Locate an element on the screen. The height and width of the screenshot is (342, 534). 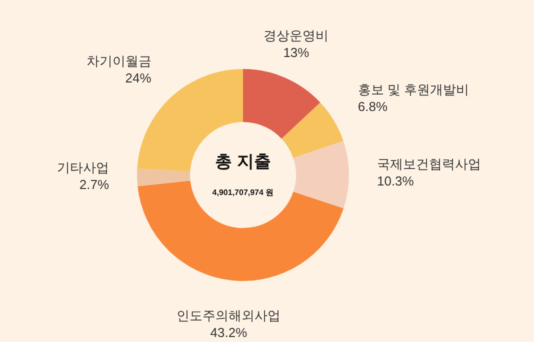
text: 4,901,707,974 원 is located at coordinates (243, 192).